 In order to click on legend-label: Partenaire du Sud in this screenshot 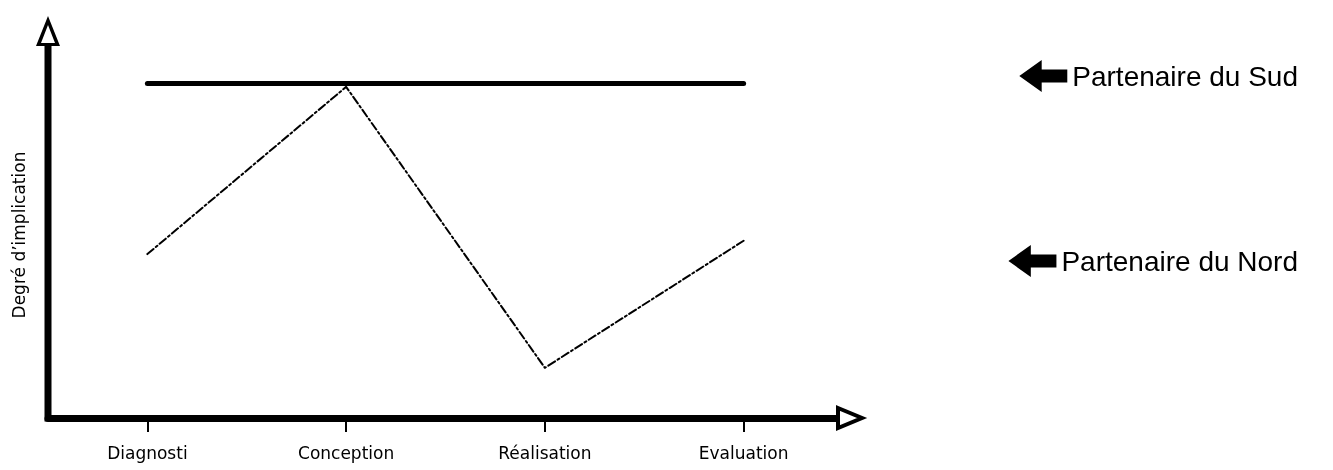, I will do `click(1185, 76)`.